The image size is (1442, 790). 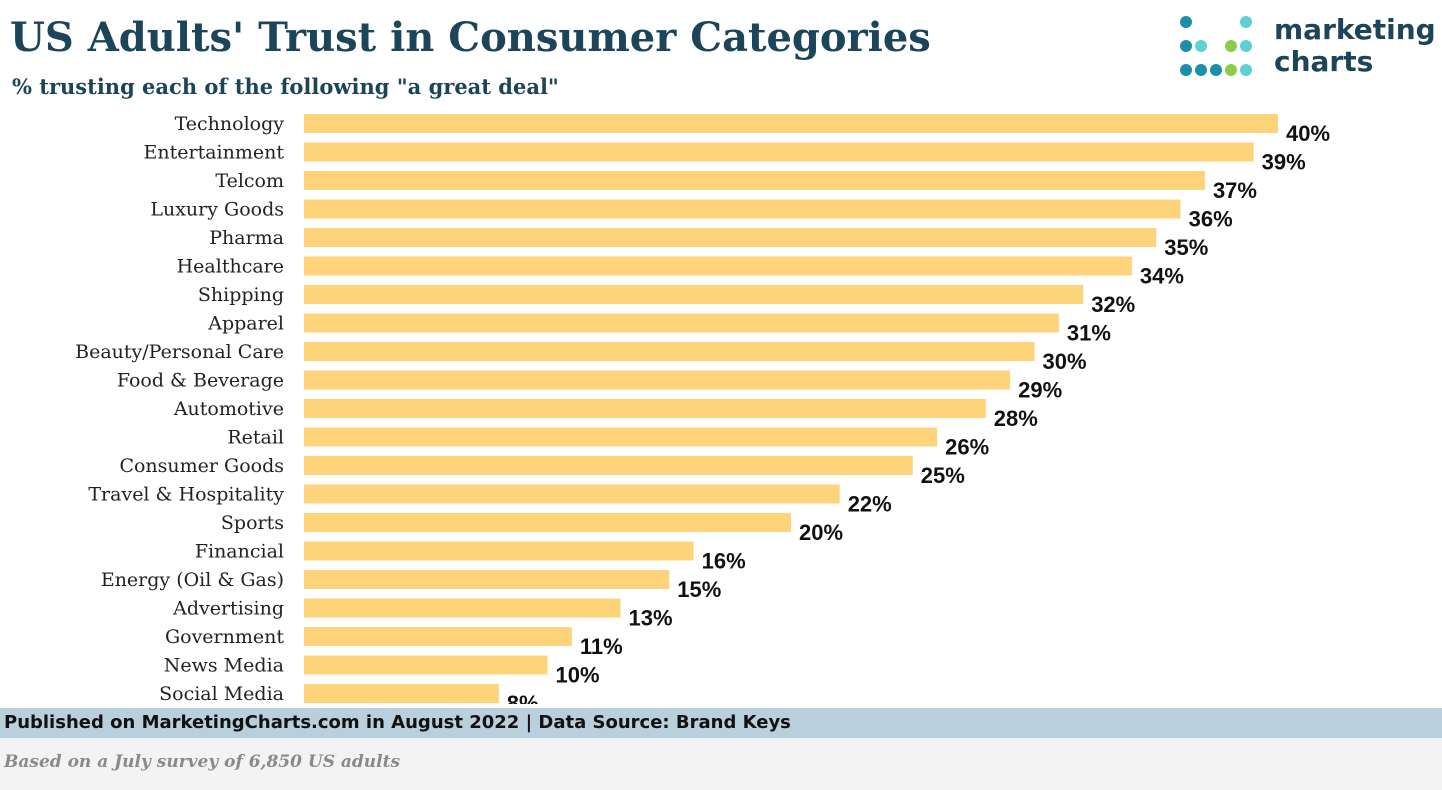 I want to click on category-label: Consumer Goods, so click(x=201, y=466).